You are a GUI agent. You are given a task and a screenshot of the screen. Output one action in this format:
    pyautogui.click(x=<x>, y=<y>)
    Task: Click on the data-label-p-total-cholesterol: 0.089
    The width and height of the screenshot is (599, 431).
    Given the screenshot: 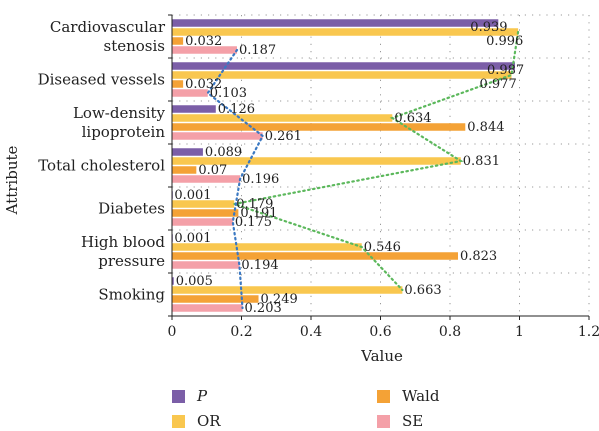 What is the action you would take?
    pyautogui.click(x=223, y=152)
    